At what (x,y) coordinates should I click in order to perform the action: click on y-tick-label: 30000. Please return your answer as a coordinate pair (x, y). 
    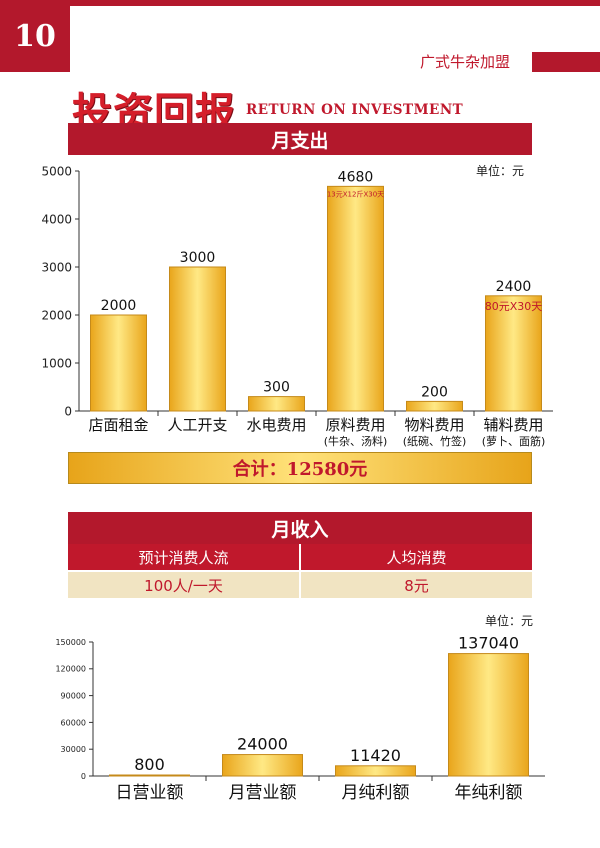
    Looking at the image, I should click on (73, 749).